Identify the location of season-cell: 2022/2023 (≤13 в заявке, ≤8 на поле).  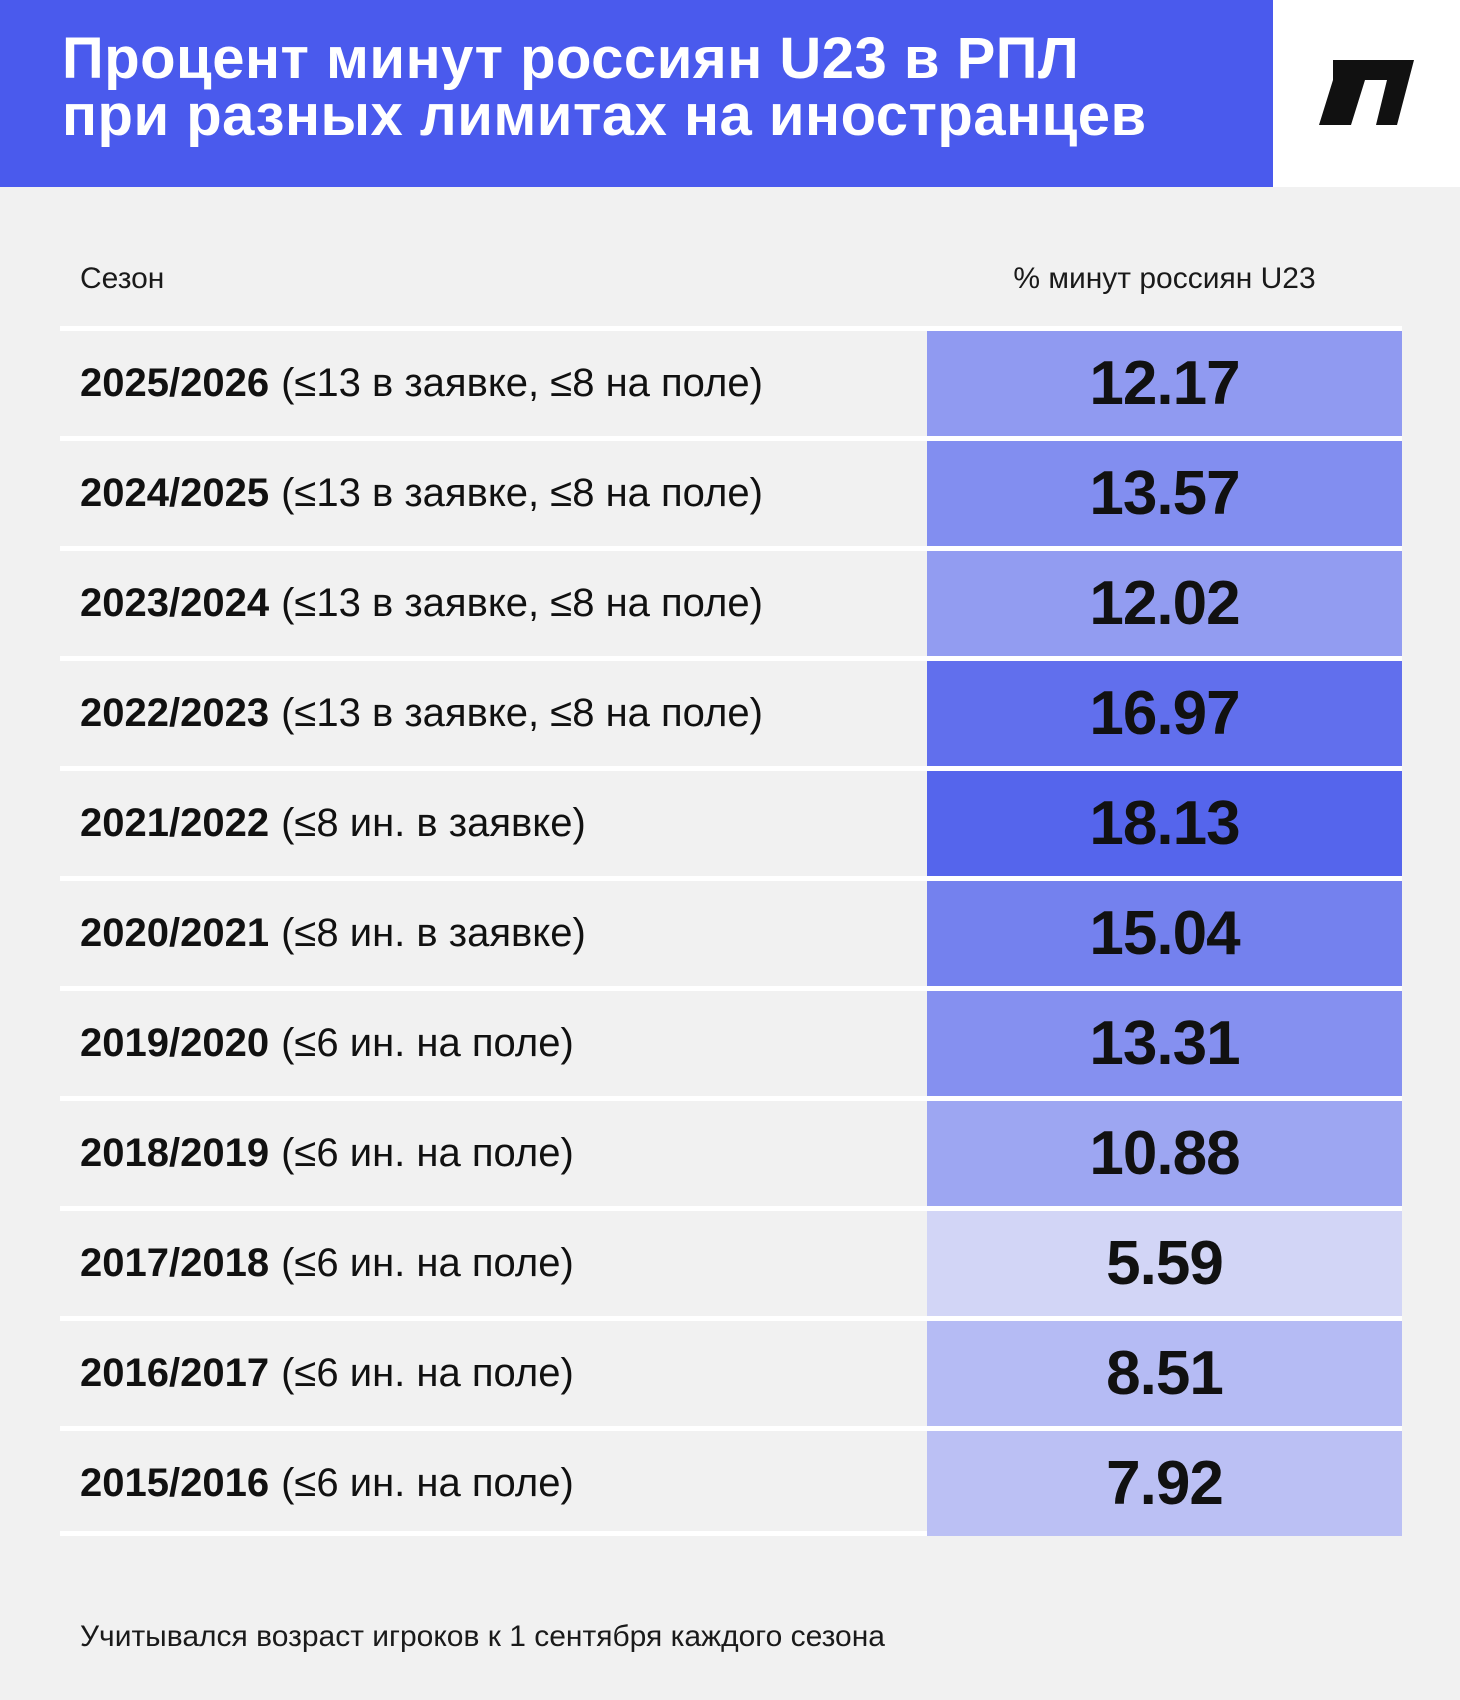
(421, 713).